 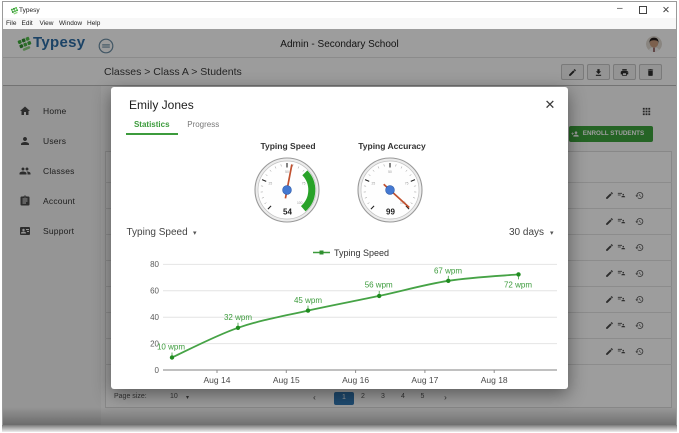 What do you see at coordinates (518, 284) in the screenshot?
I see `svg-text: 72 wpm` at bounding box center [518, 284].